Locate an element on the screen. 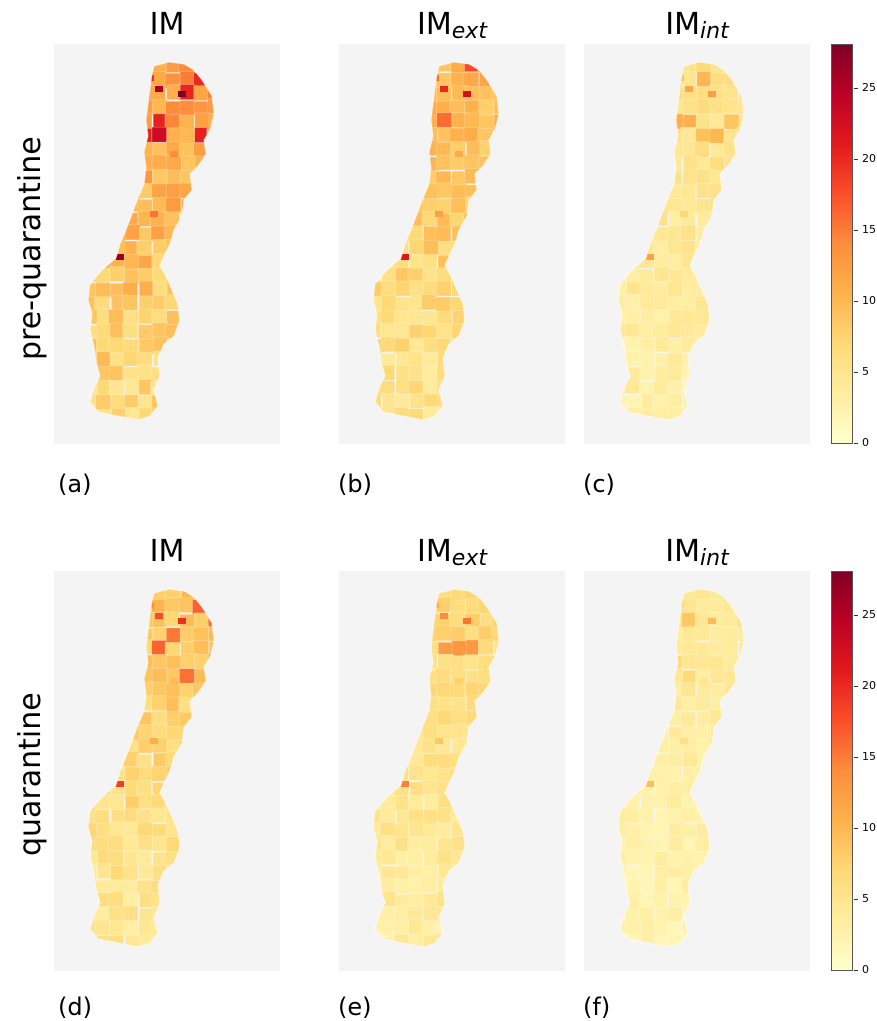 The image size is (877, 1021). colorbar-tick: 10 is located at coordinates (865, 300).